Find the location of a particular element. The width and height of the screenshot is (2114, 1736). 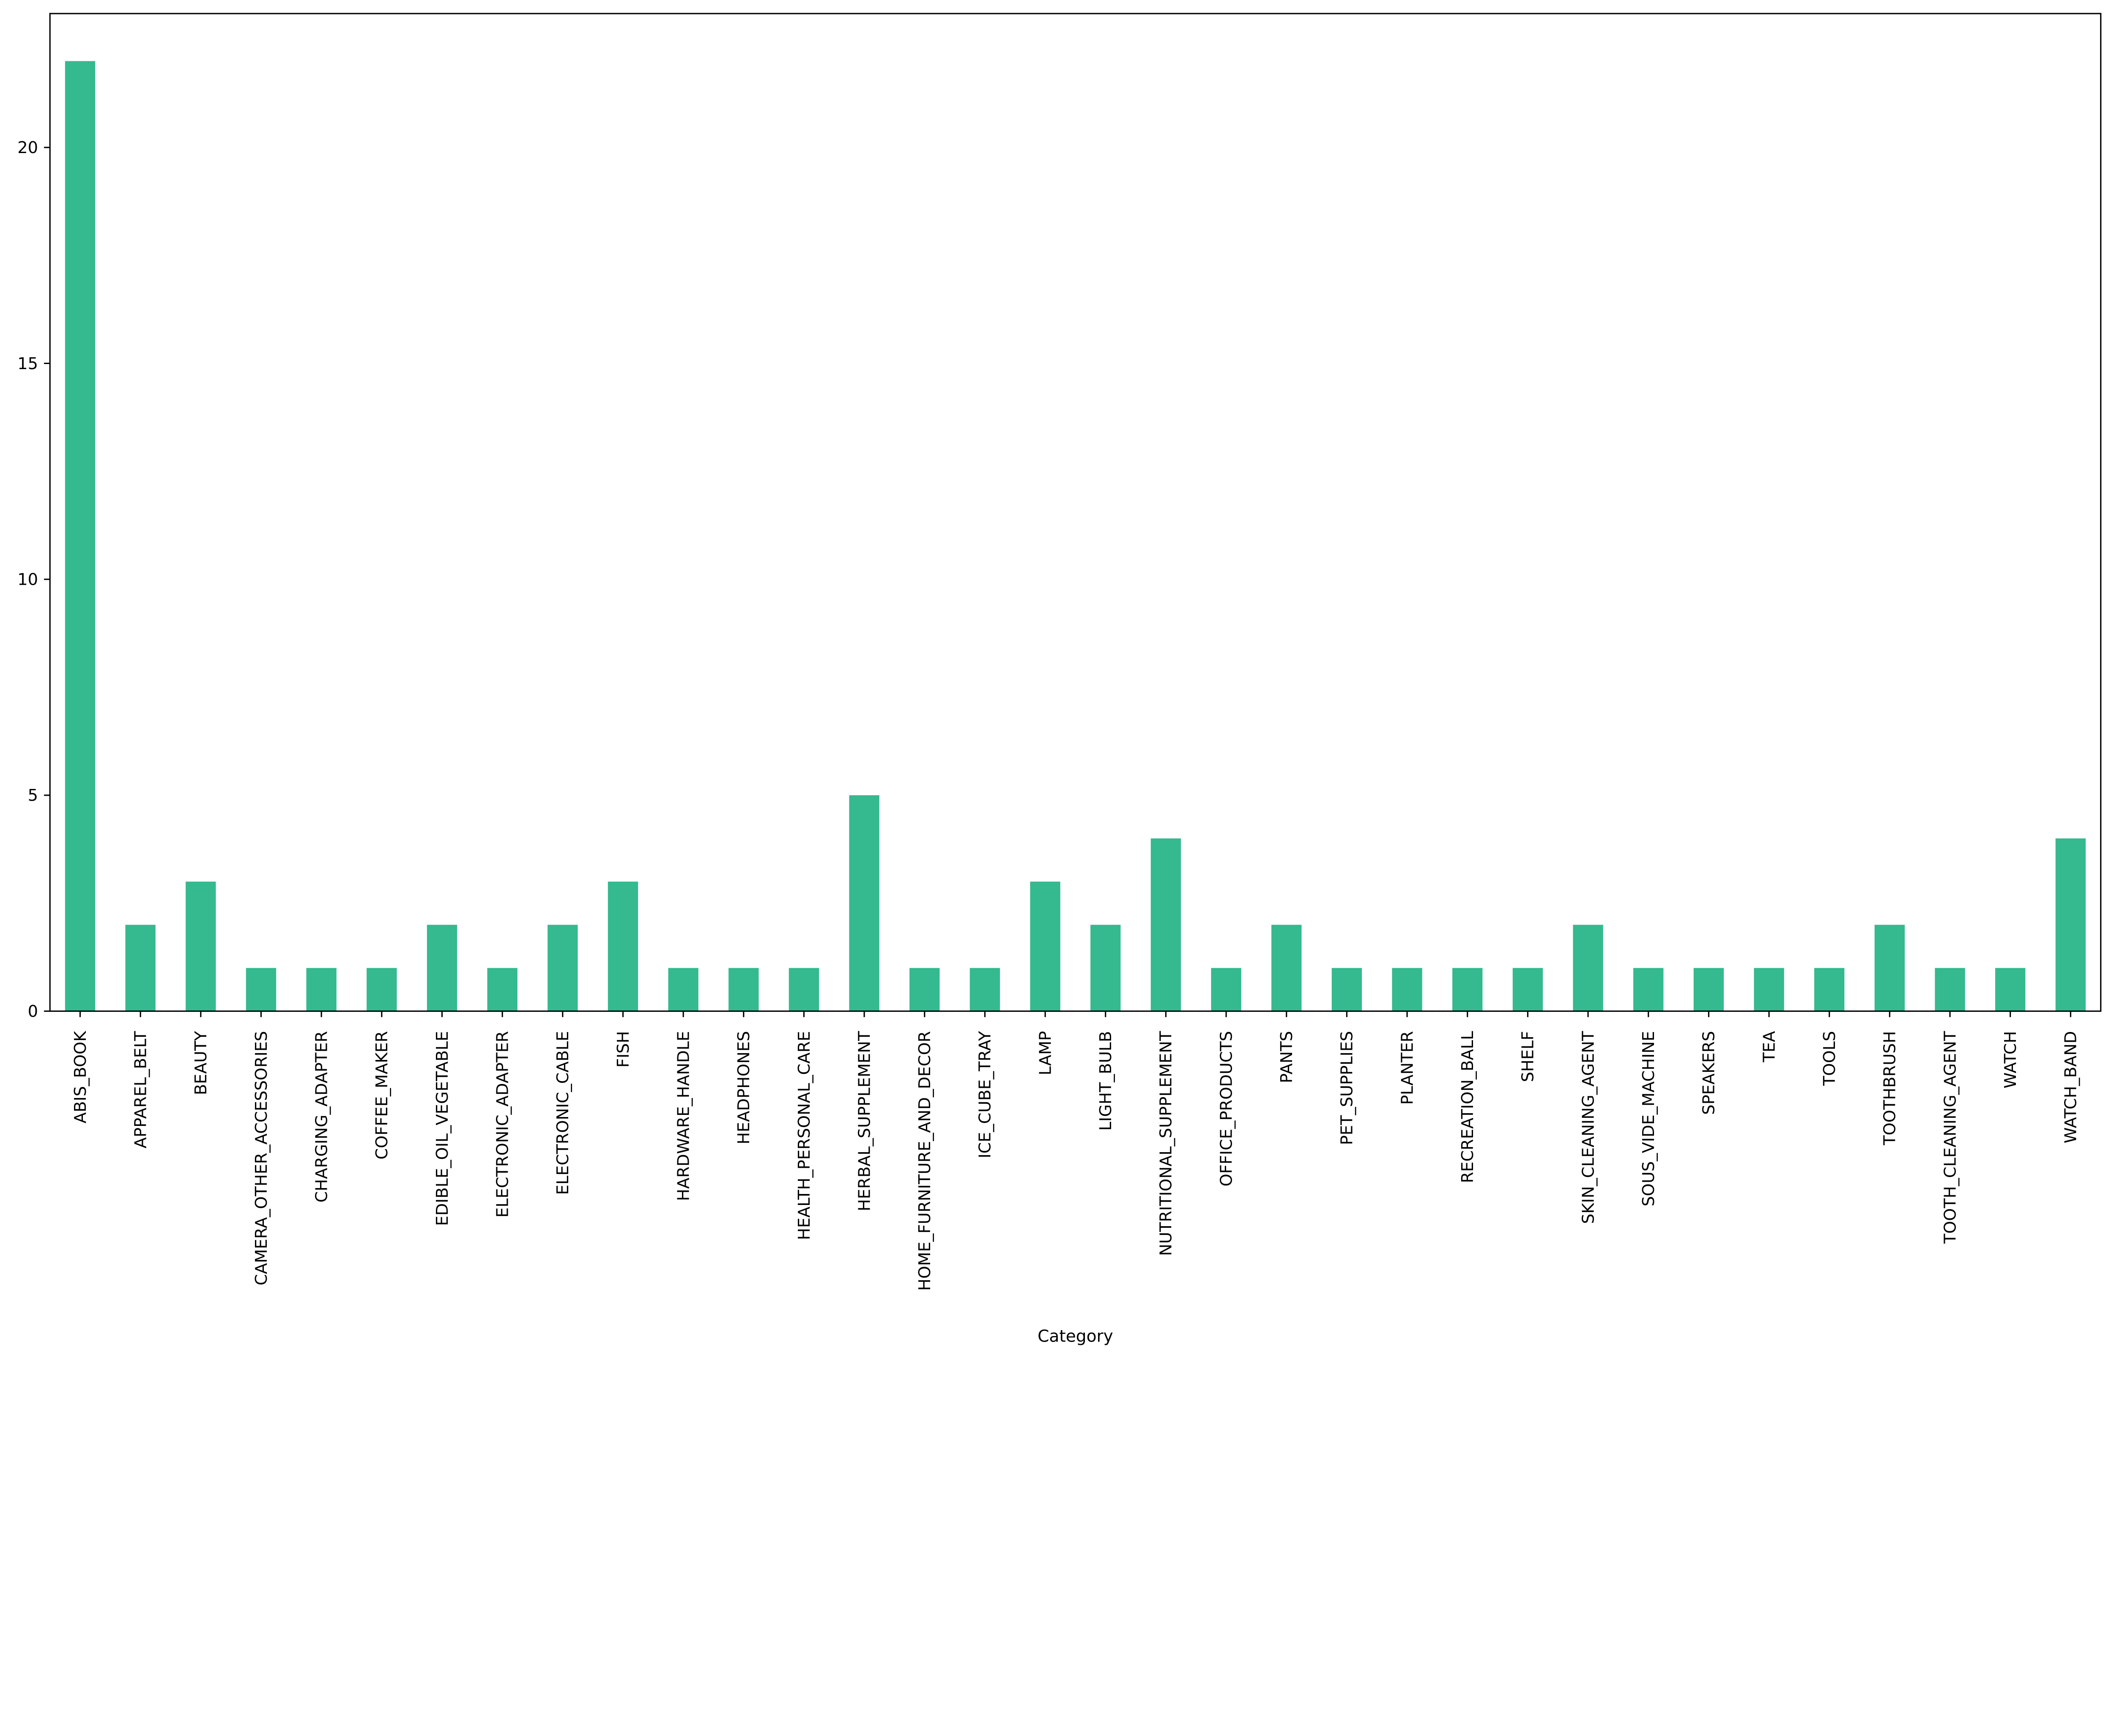

x-tick-label: SHELF is located at coordinates (1528, 1056).